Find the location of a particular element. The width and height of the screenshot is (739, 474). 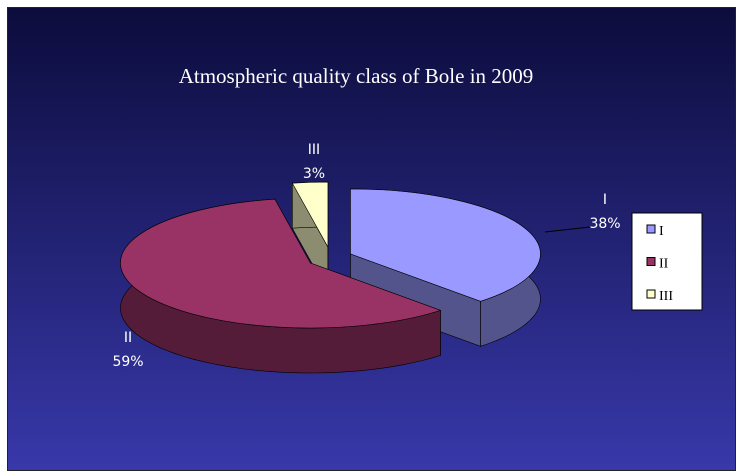

leader-line is located at coordinates (567, 229).